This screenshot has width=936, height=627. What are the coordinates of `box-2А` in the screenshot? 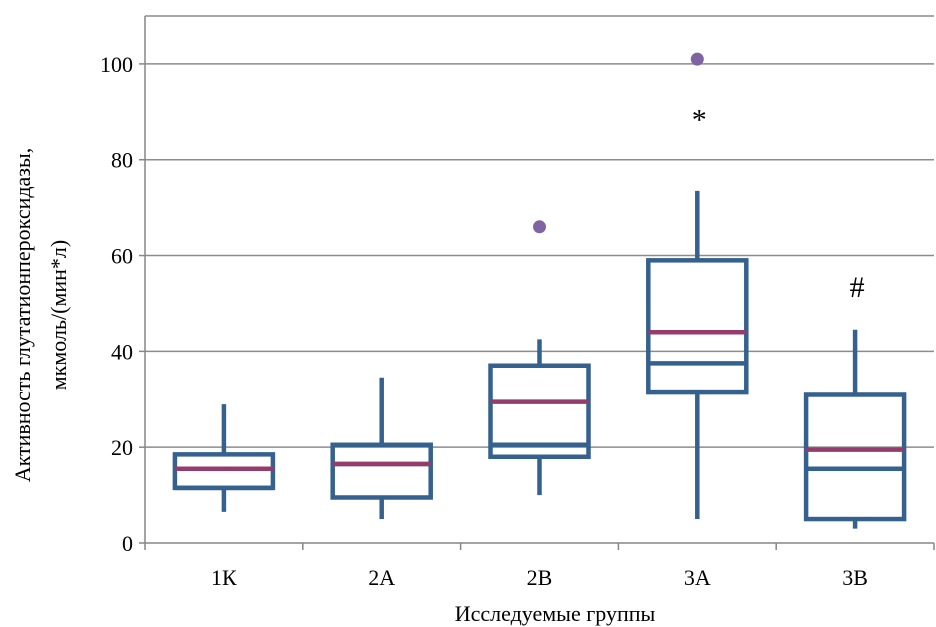 It's located at (381, 448).